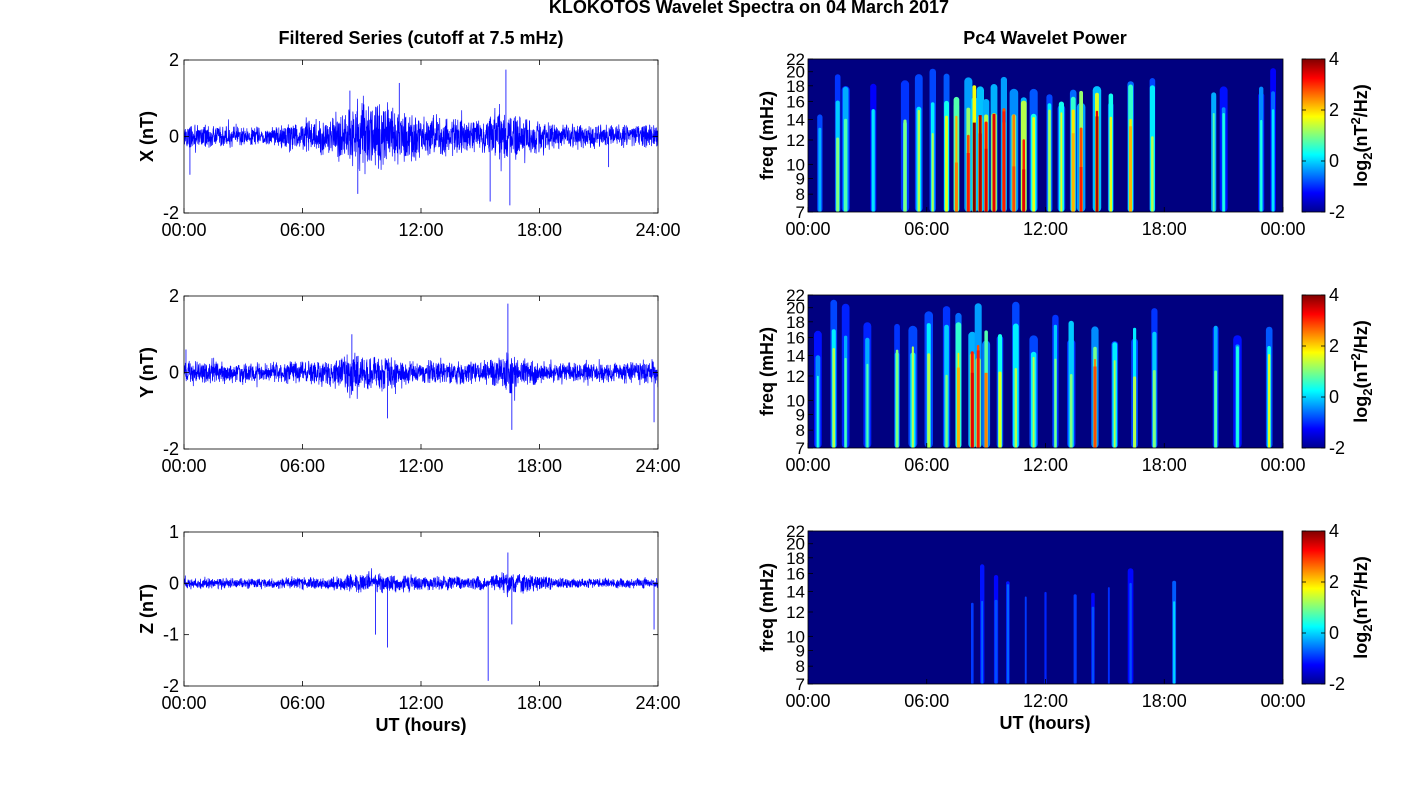 This screenshot has height=788, width=1418. Describe the element at coordinates (1313, 135) in the screenshot. I see `colorbar` at that location.